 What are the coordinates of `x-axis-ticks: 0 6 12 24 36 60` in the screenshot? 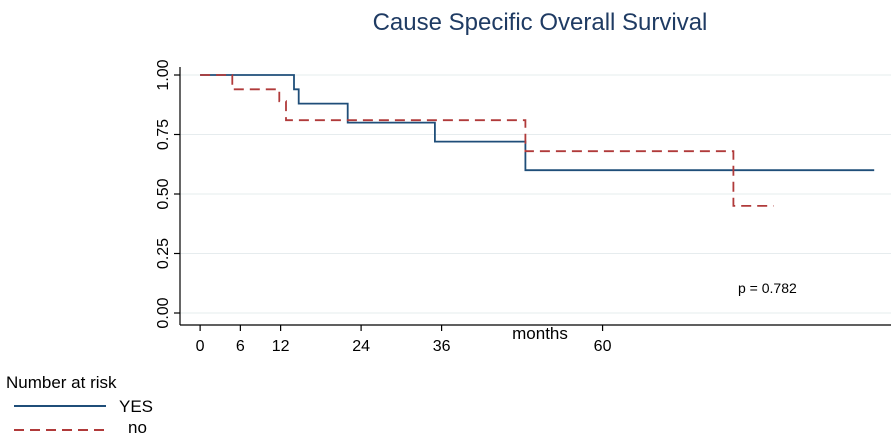 It's located at (404, 340).